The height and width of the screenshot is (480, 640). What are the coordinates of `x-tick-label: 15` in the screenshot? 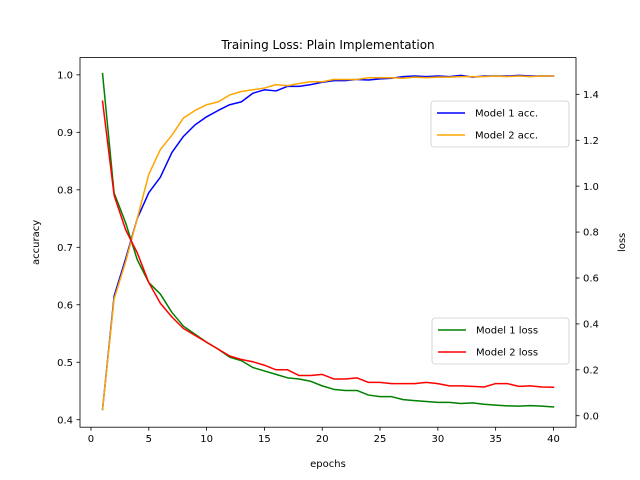 It's located at (264, 439).